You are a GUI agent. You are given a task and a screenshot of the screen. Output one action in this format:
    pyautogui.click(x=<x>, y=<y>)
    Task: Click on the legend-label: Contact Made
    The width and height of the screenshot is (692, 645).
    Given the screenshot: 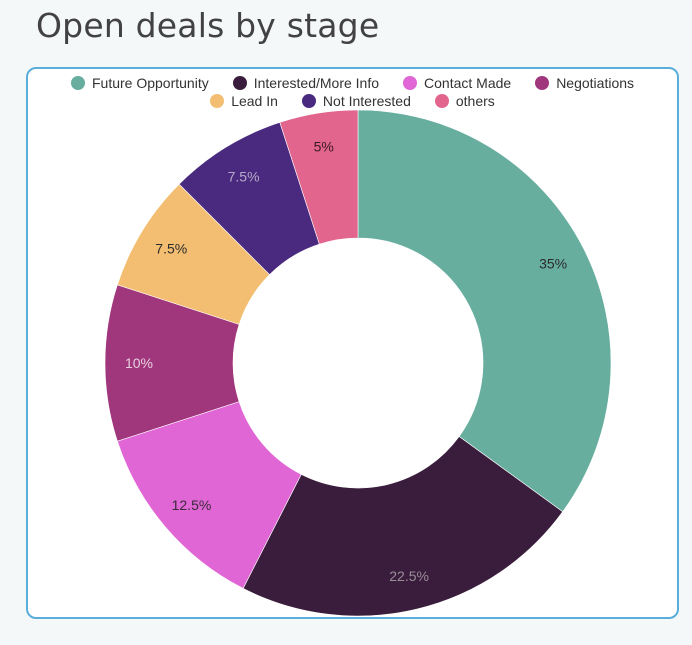 What is the action you would take?
    pyautogui.click(x=468, y=83)
    